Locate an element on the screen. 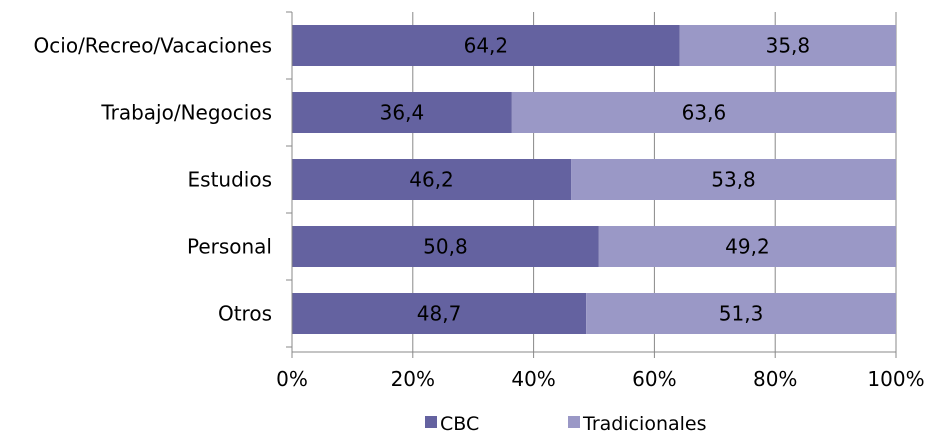  data-label-tradicionales-2: 53,8 is located at coordinates (733, 180).